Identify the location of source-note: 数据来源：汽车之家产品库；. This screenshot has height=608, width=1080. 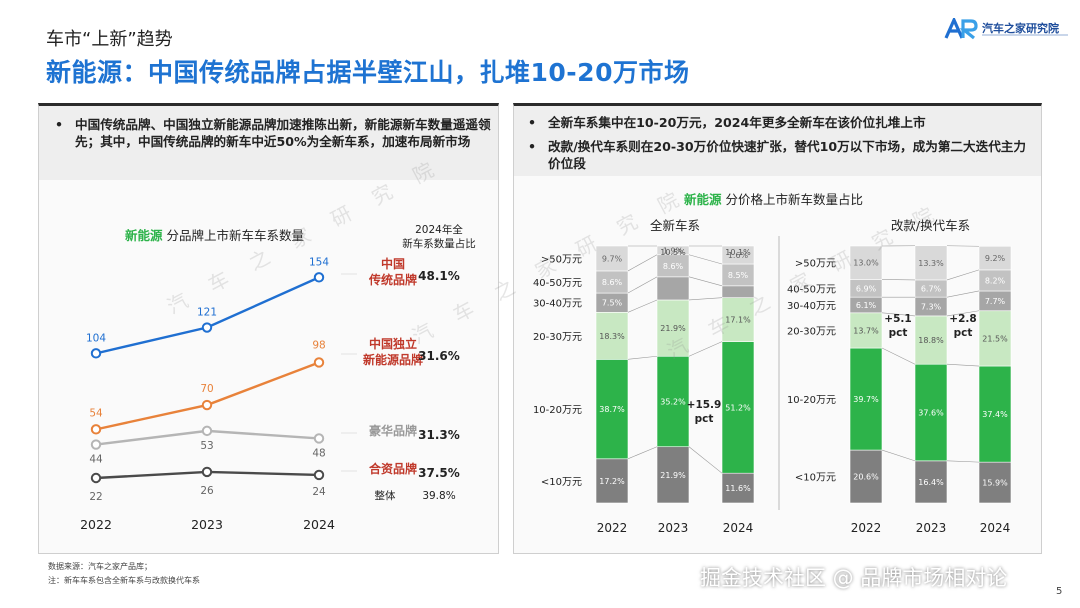
(100, 566).